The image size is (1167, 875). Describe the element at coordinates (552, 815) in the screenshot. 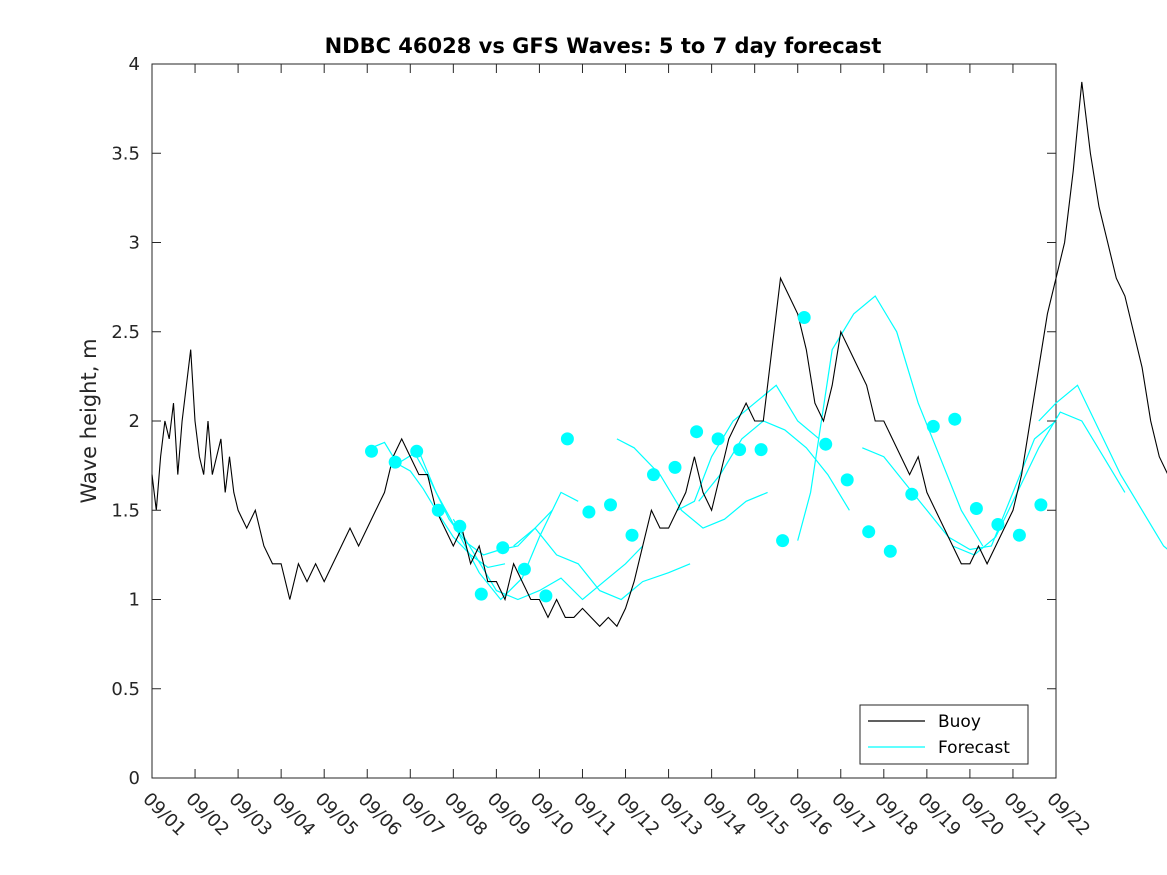

I see `x-tick-label: 09/10` at that location.